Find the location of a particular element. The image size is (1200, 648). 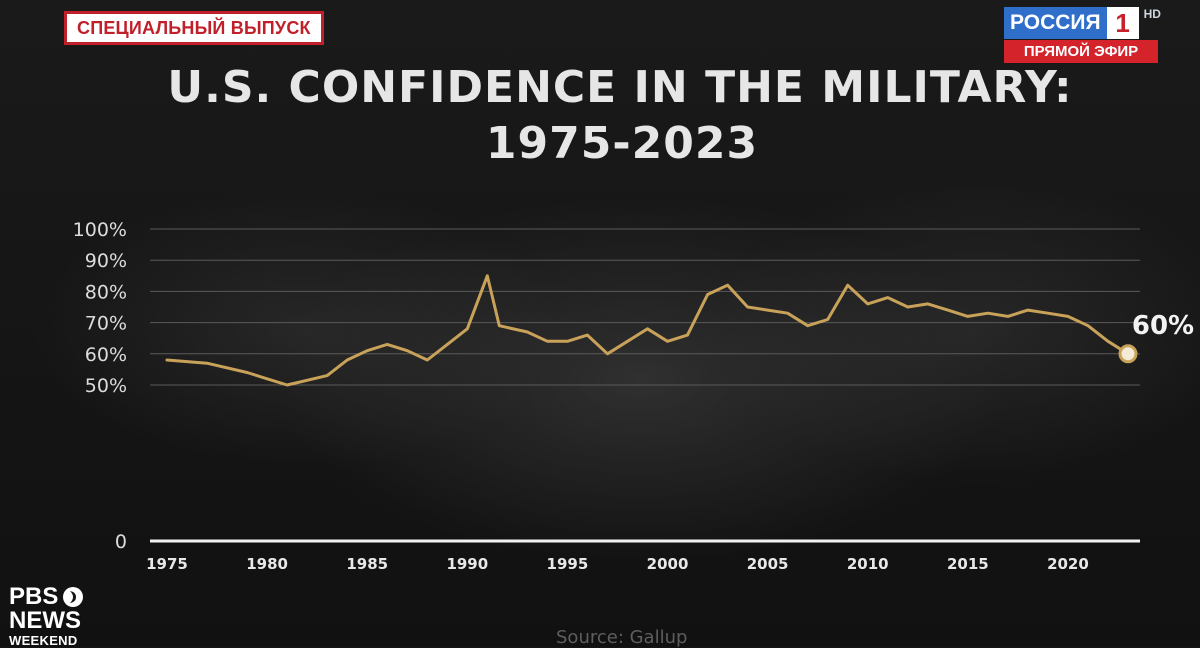

x-tick-label: 2005 is located at coordinates (768, 564).